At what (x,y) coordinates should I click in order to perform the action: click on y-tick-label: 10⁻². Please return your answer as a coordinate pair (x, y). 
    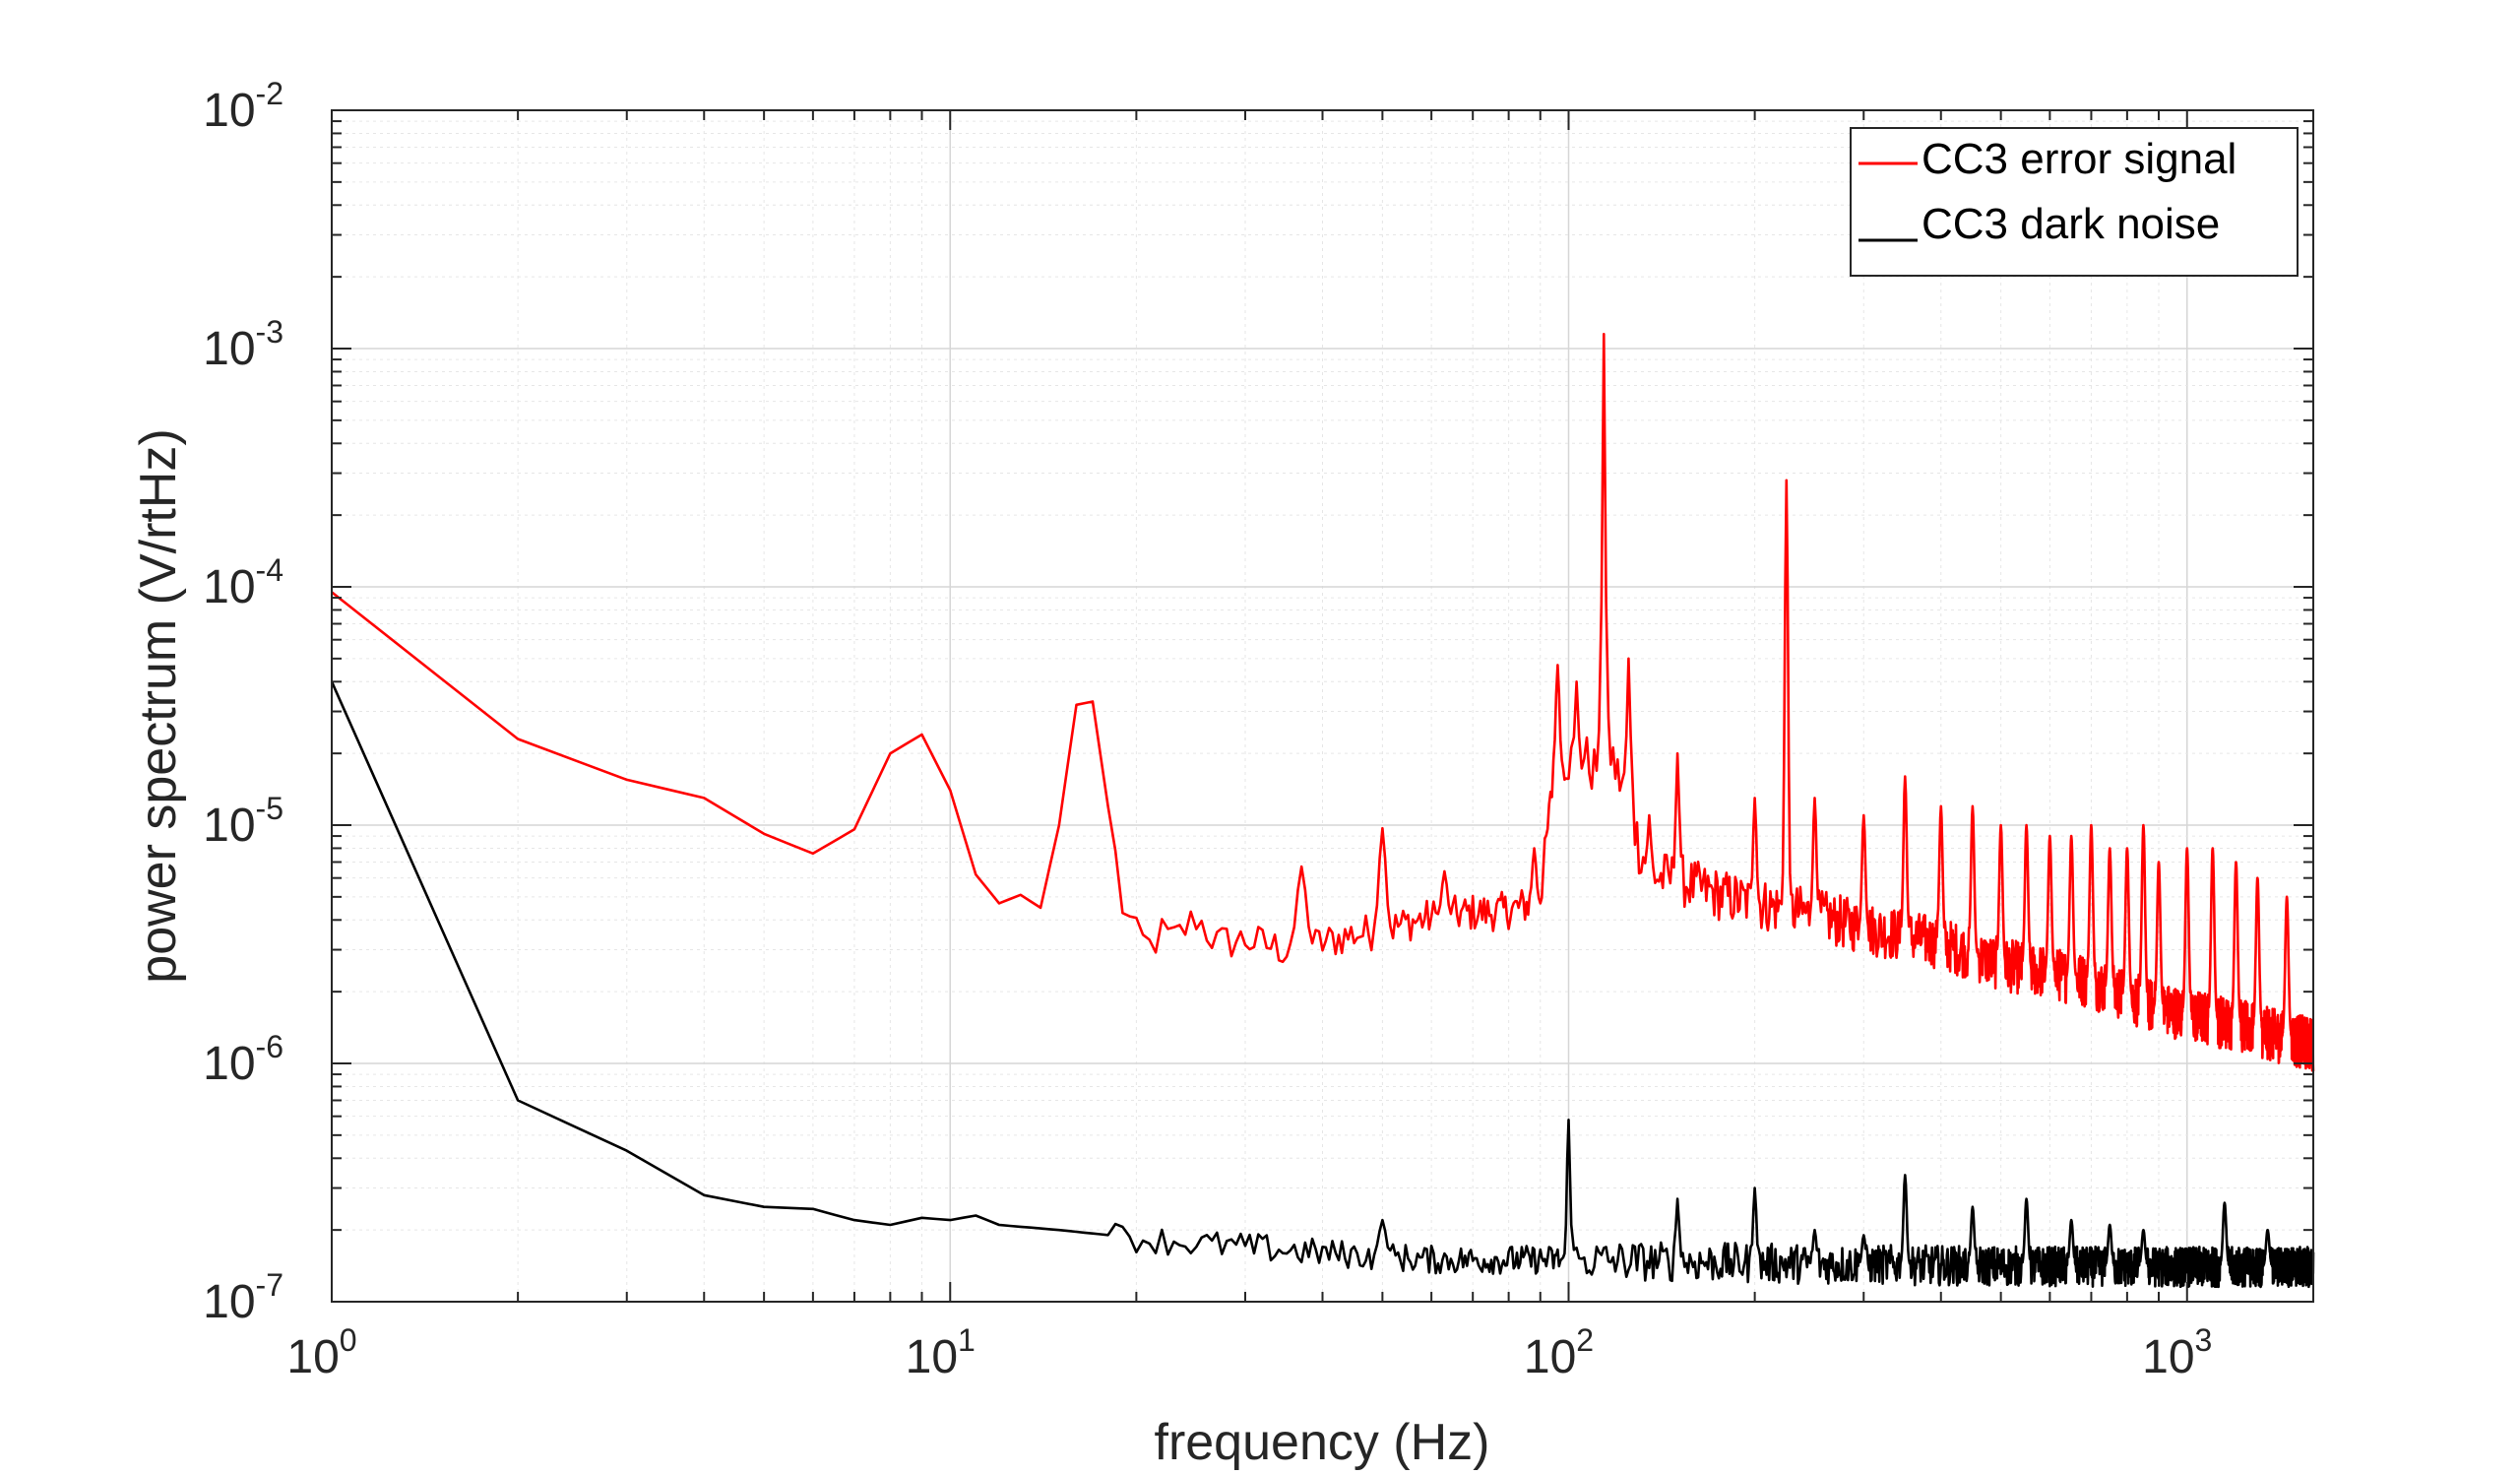
    Looking at the image, I should click on (243, 106).